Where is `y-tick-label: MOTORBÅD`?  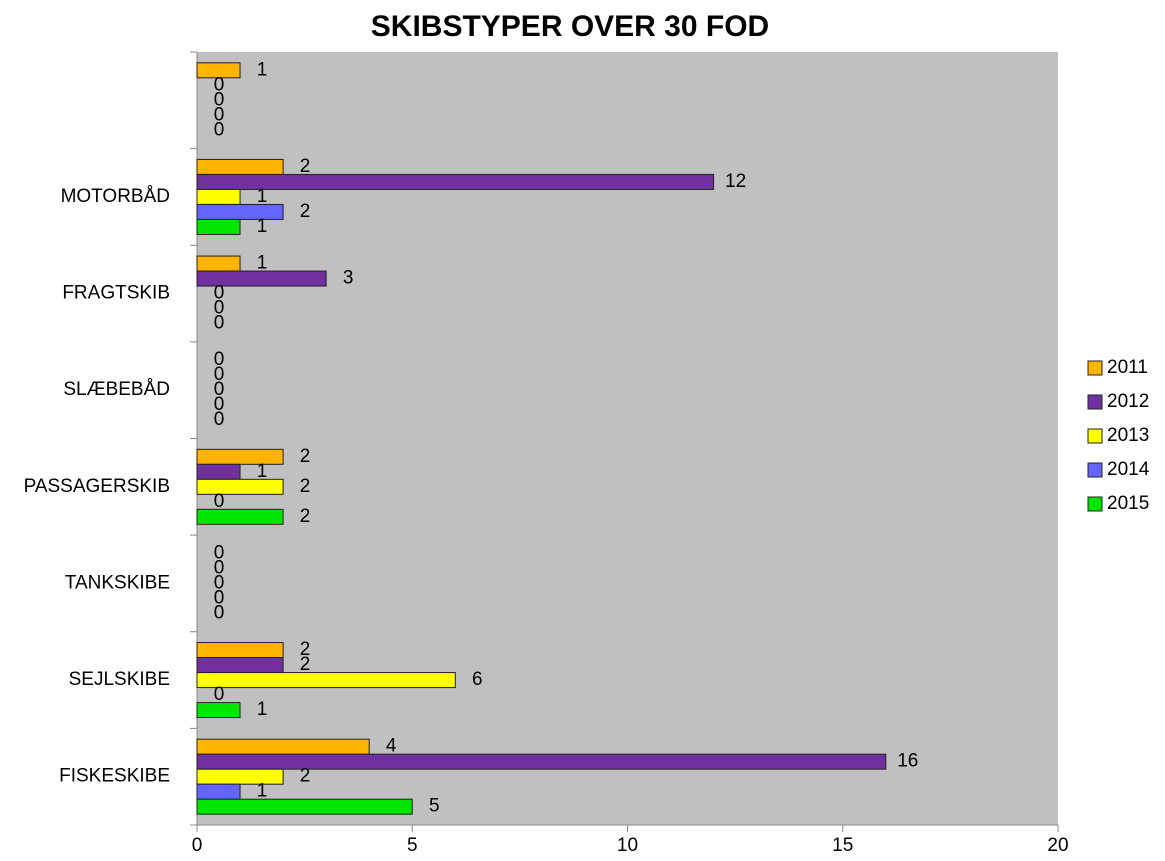
y-tick-label: MOTORBÅD is located at coordinates (115, 196).